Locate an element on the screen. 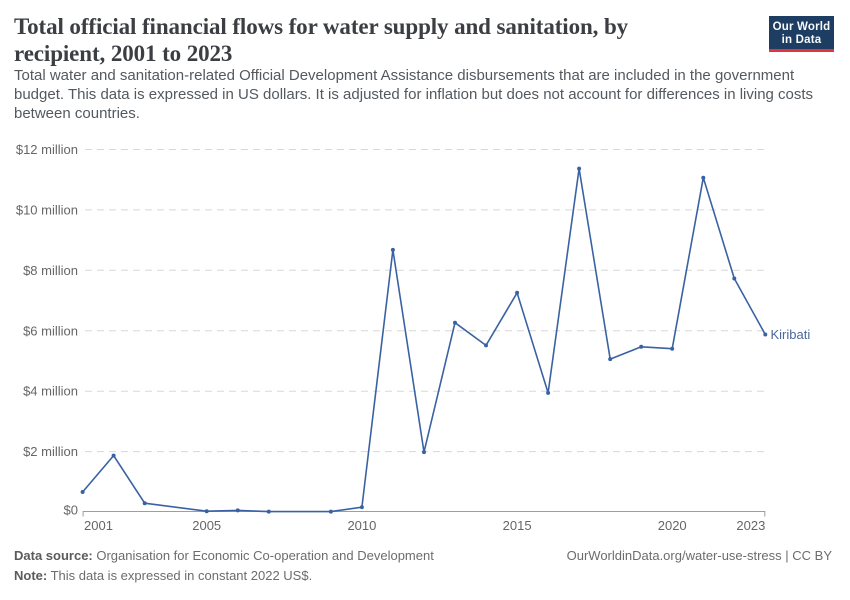 The image size is (850, 600). svg-text: 2015 is located at coordinates (517, 525).